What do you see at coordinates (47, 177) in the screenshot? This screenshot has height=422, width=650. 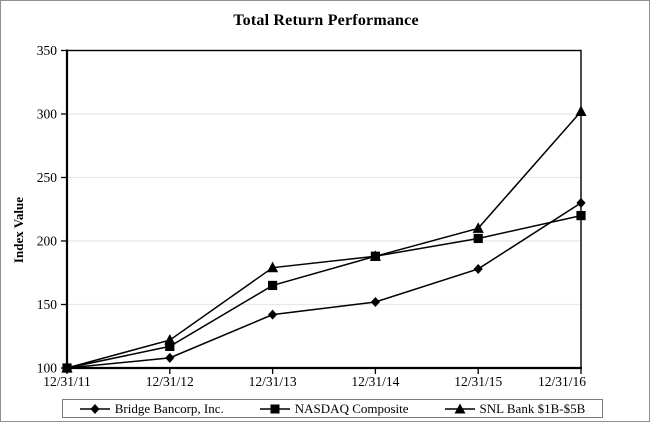 I see `y-tick-label: 250` at bounding box center [47, 177].